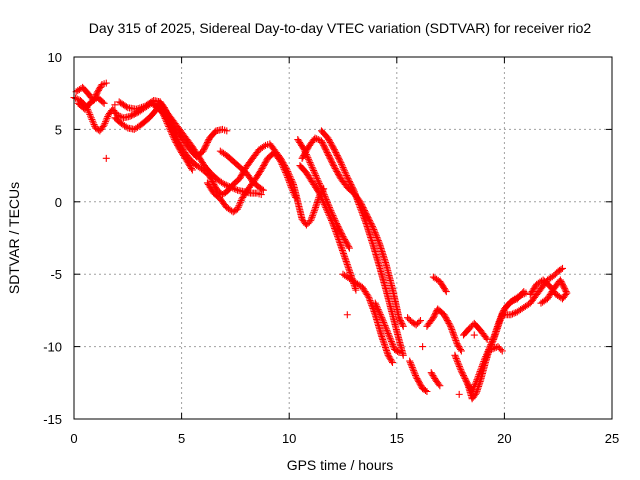  I want to click on x-tick-labels: 0 5 10 15 20 25, so click(344, 438).